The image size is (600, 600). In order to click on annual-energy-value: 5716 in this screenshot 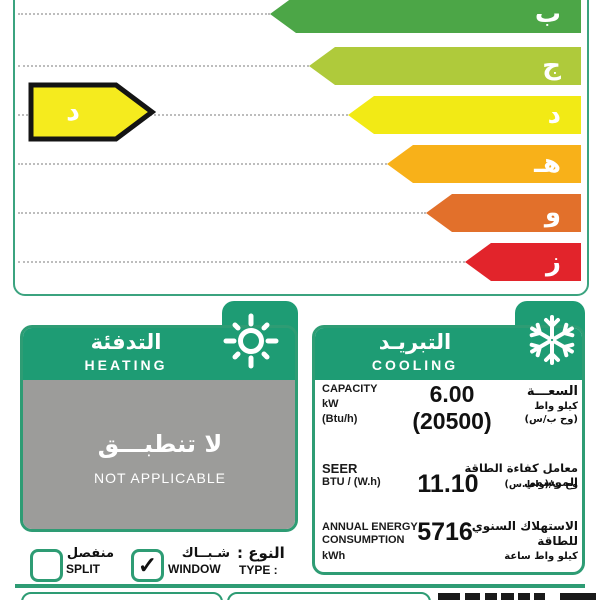, I will do `click(445, 532)`.